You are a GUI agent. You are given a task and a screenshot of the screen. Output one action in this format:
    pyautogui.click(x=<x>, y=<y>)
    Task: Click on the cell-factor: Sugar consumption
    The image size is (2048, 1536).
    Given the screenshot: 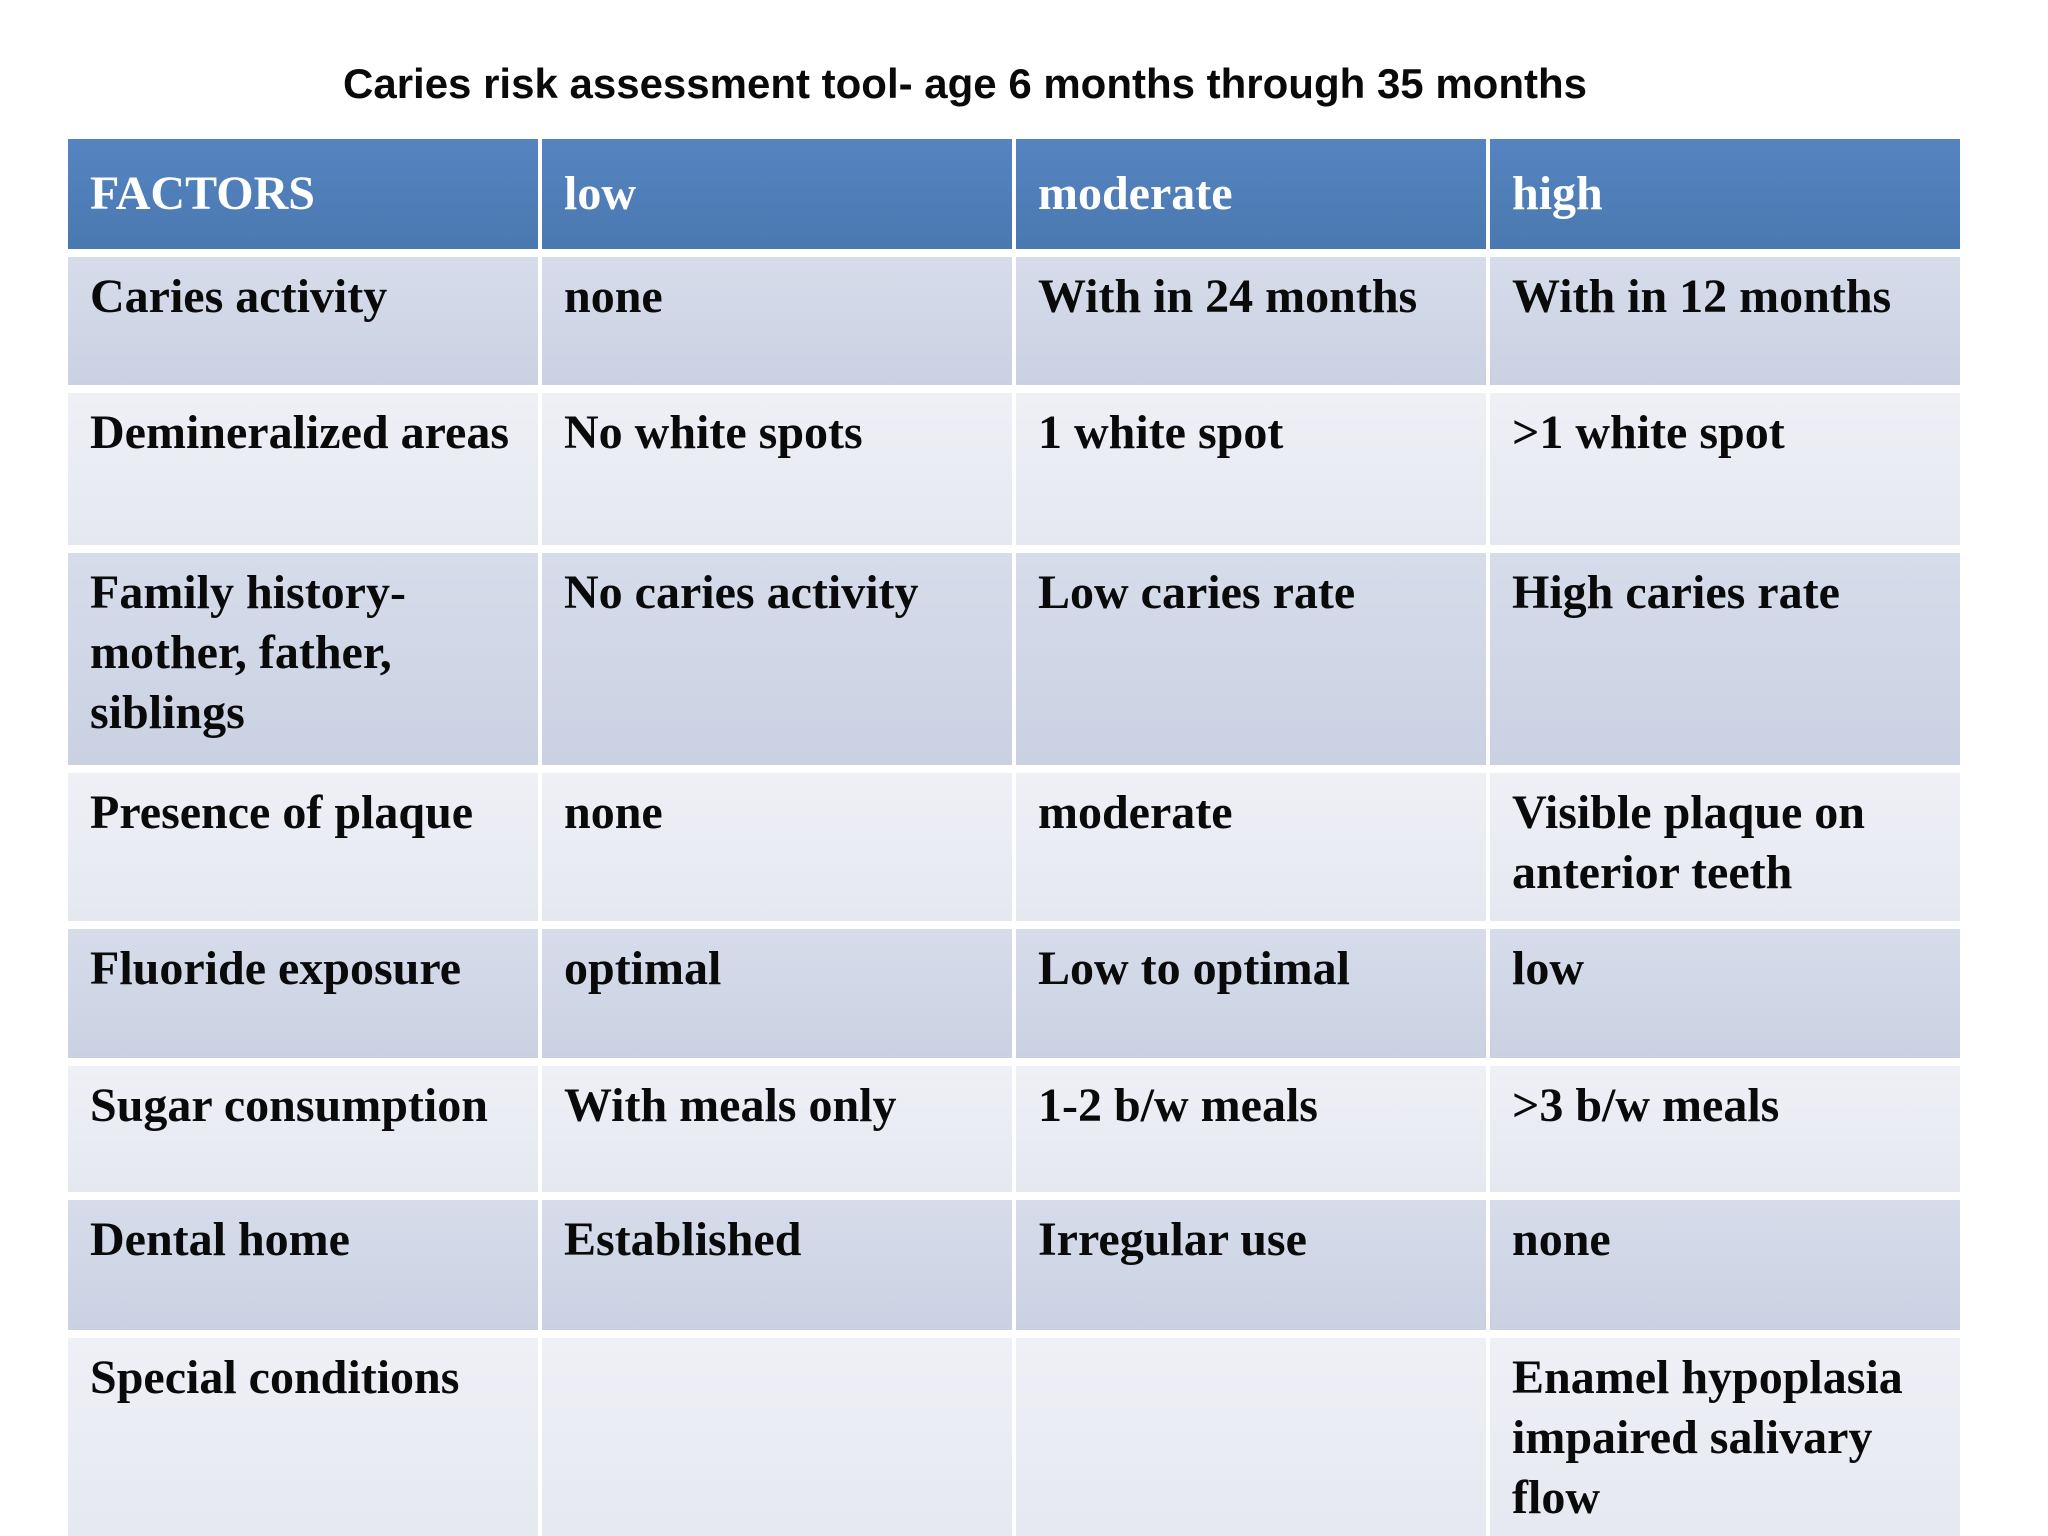 What is the action you would take?
    pyautogui.click(x=303, y=1129)
    